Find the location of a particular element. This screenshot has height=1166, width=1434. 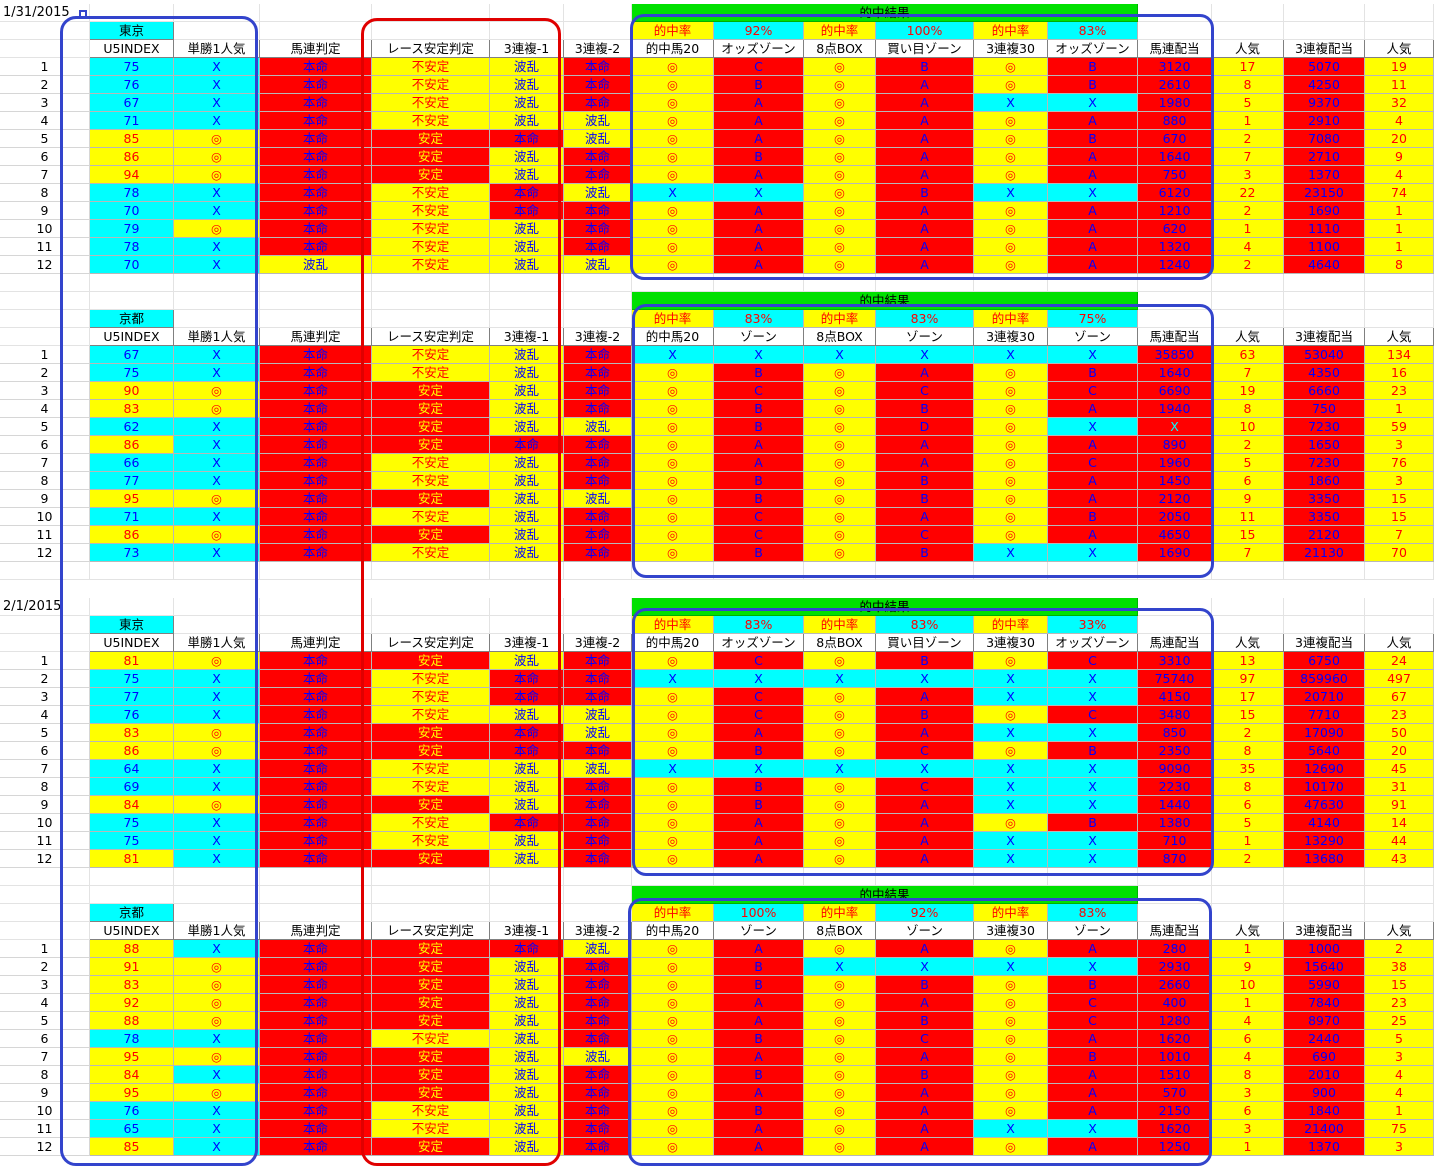

data-cell: 690 is located at coordinates (1324, 1057).